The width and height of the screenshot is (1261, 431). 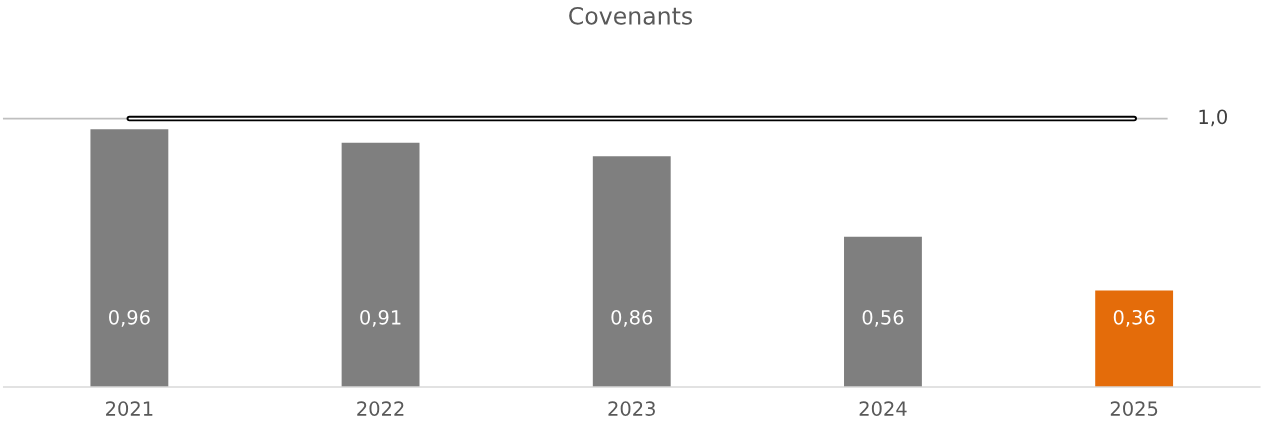 What do you see at coordinates (1134, 408) in the screenshot?
I see `x-tick-label: 2025` at bounding box center [1134, 408].